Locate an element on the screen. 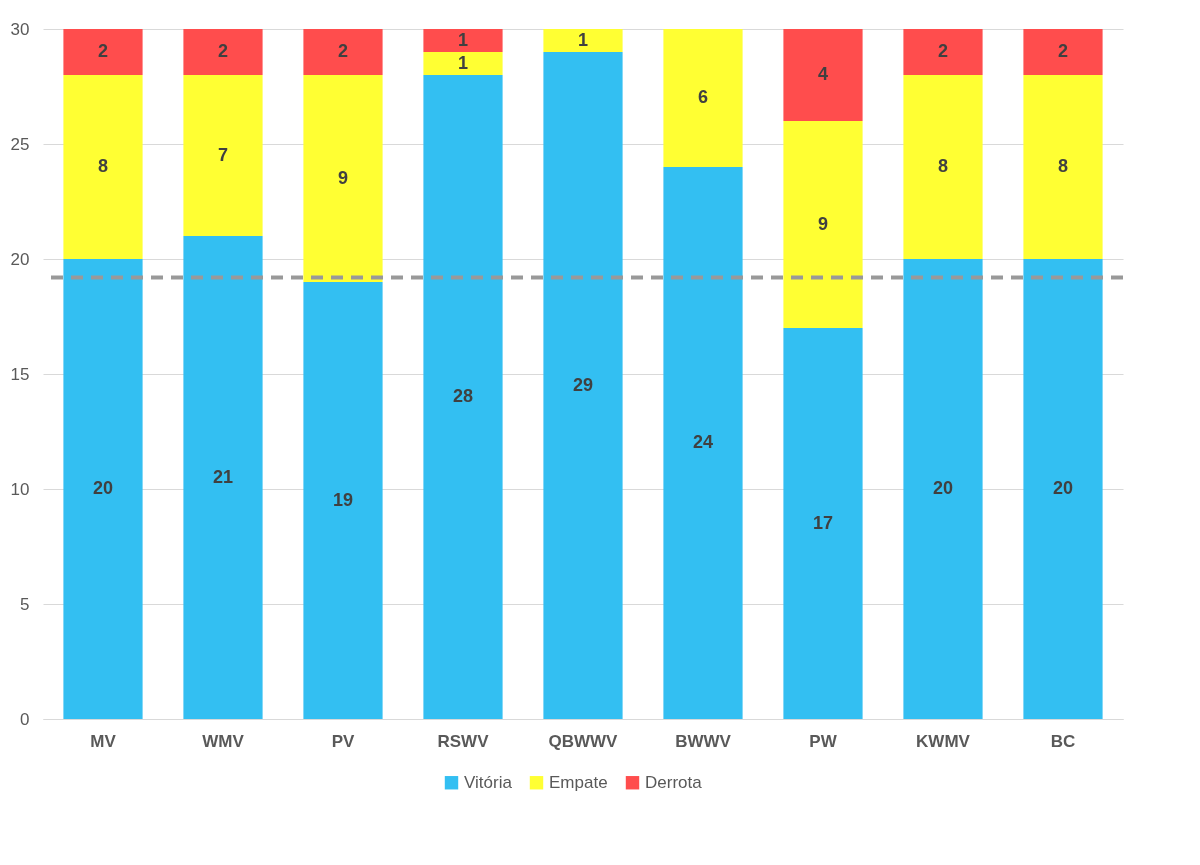 This screenshot has height=865, width=1200. x-tick-label: KWMV is located at coordinates (943, 741).